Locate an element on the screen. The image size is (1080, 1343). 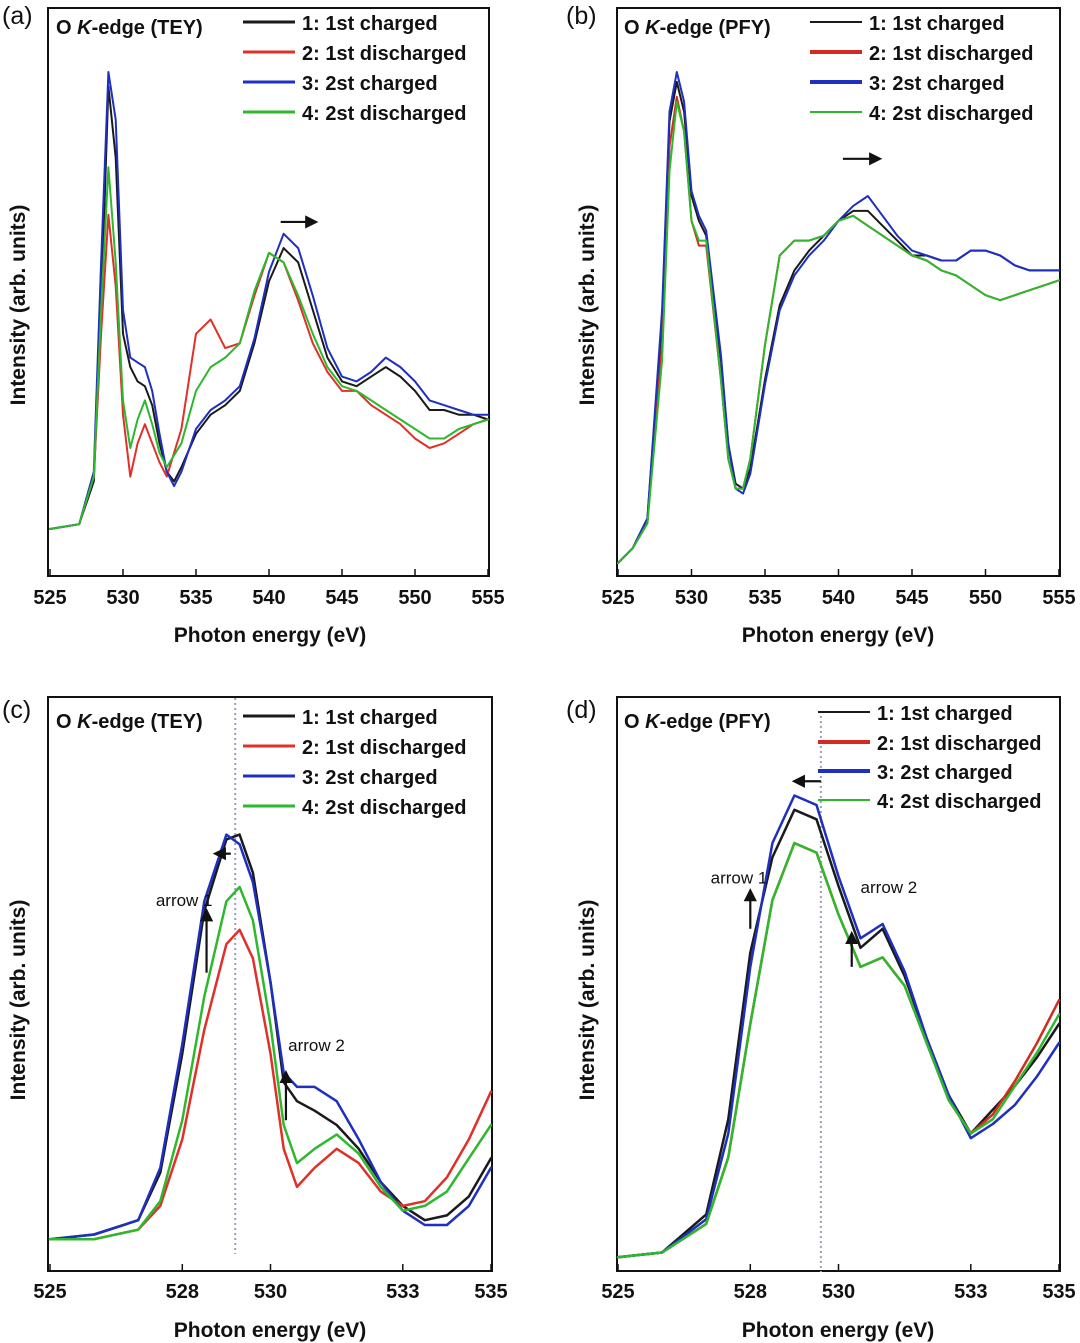
panel-label: (c) is located at coordinates (16, 710).